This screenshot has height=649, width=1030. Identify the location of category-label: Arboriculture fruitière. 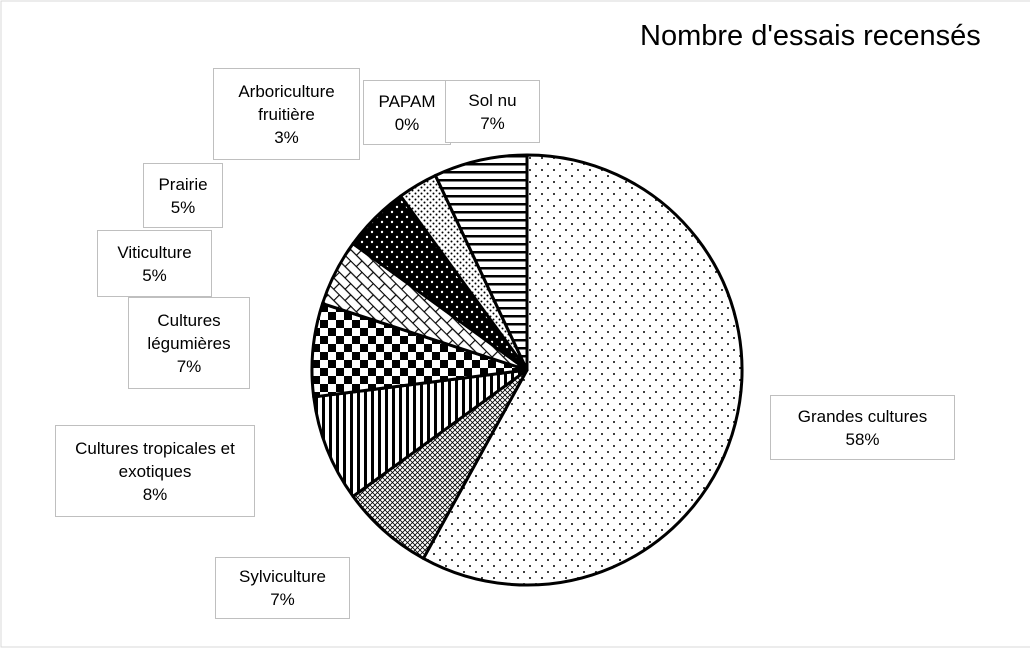
(286, 102).